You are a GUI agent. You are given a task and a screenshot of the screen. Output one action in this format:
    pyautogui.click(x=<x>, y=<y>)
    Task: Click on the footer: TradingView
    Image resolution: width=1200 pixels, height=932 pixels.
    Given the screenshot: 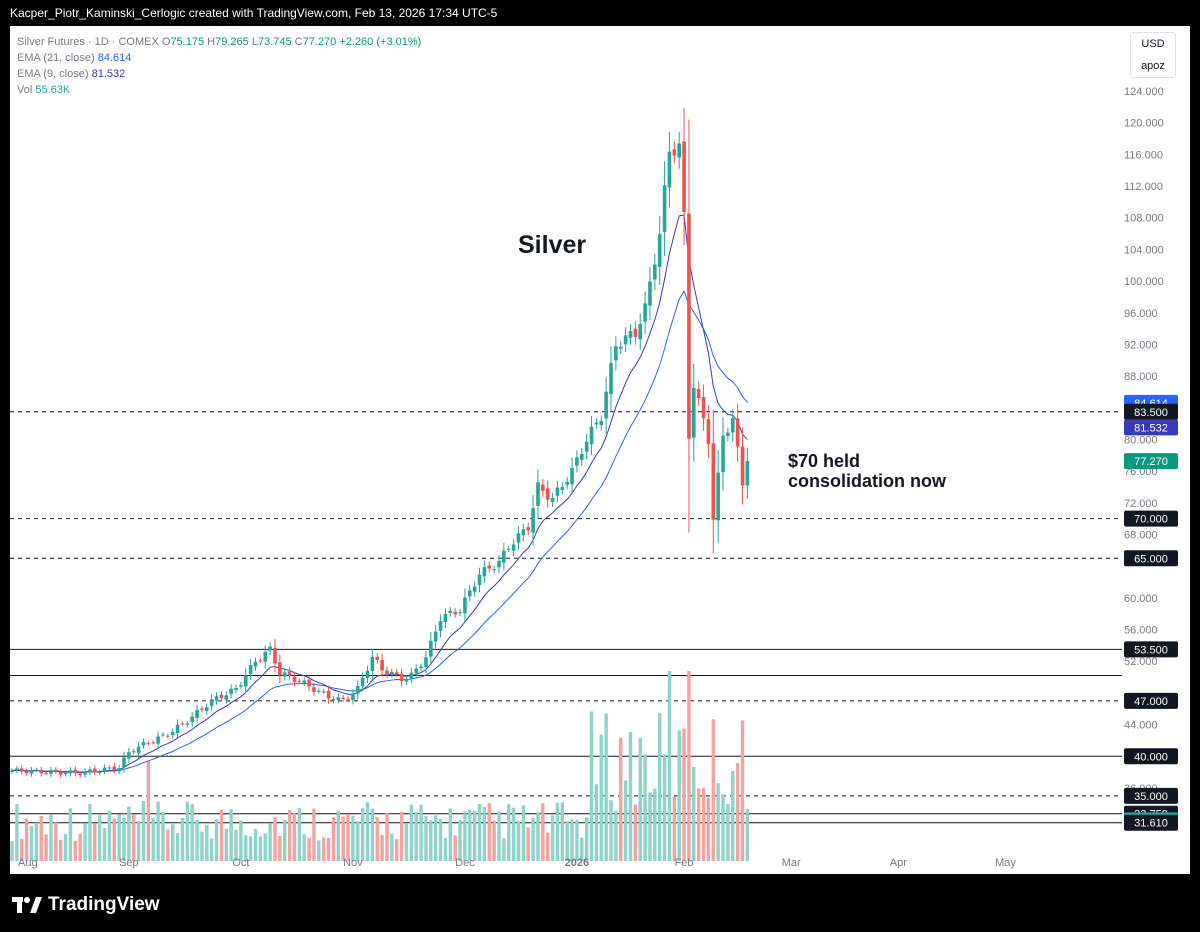 What is the action you would take?
    pyautogui.click(x=600, y=903)
    